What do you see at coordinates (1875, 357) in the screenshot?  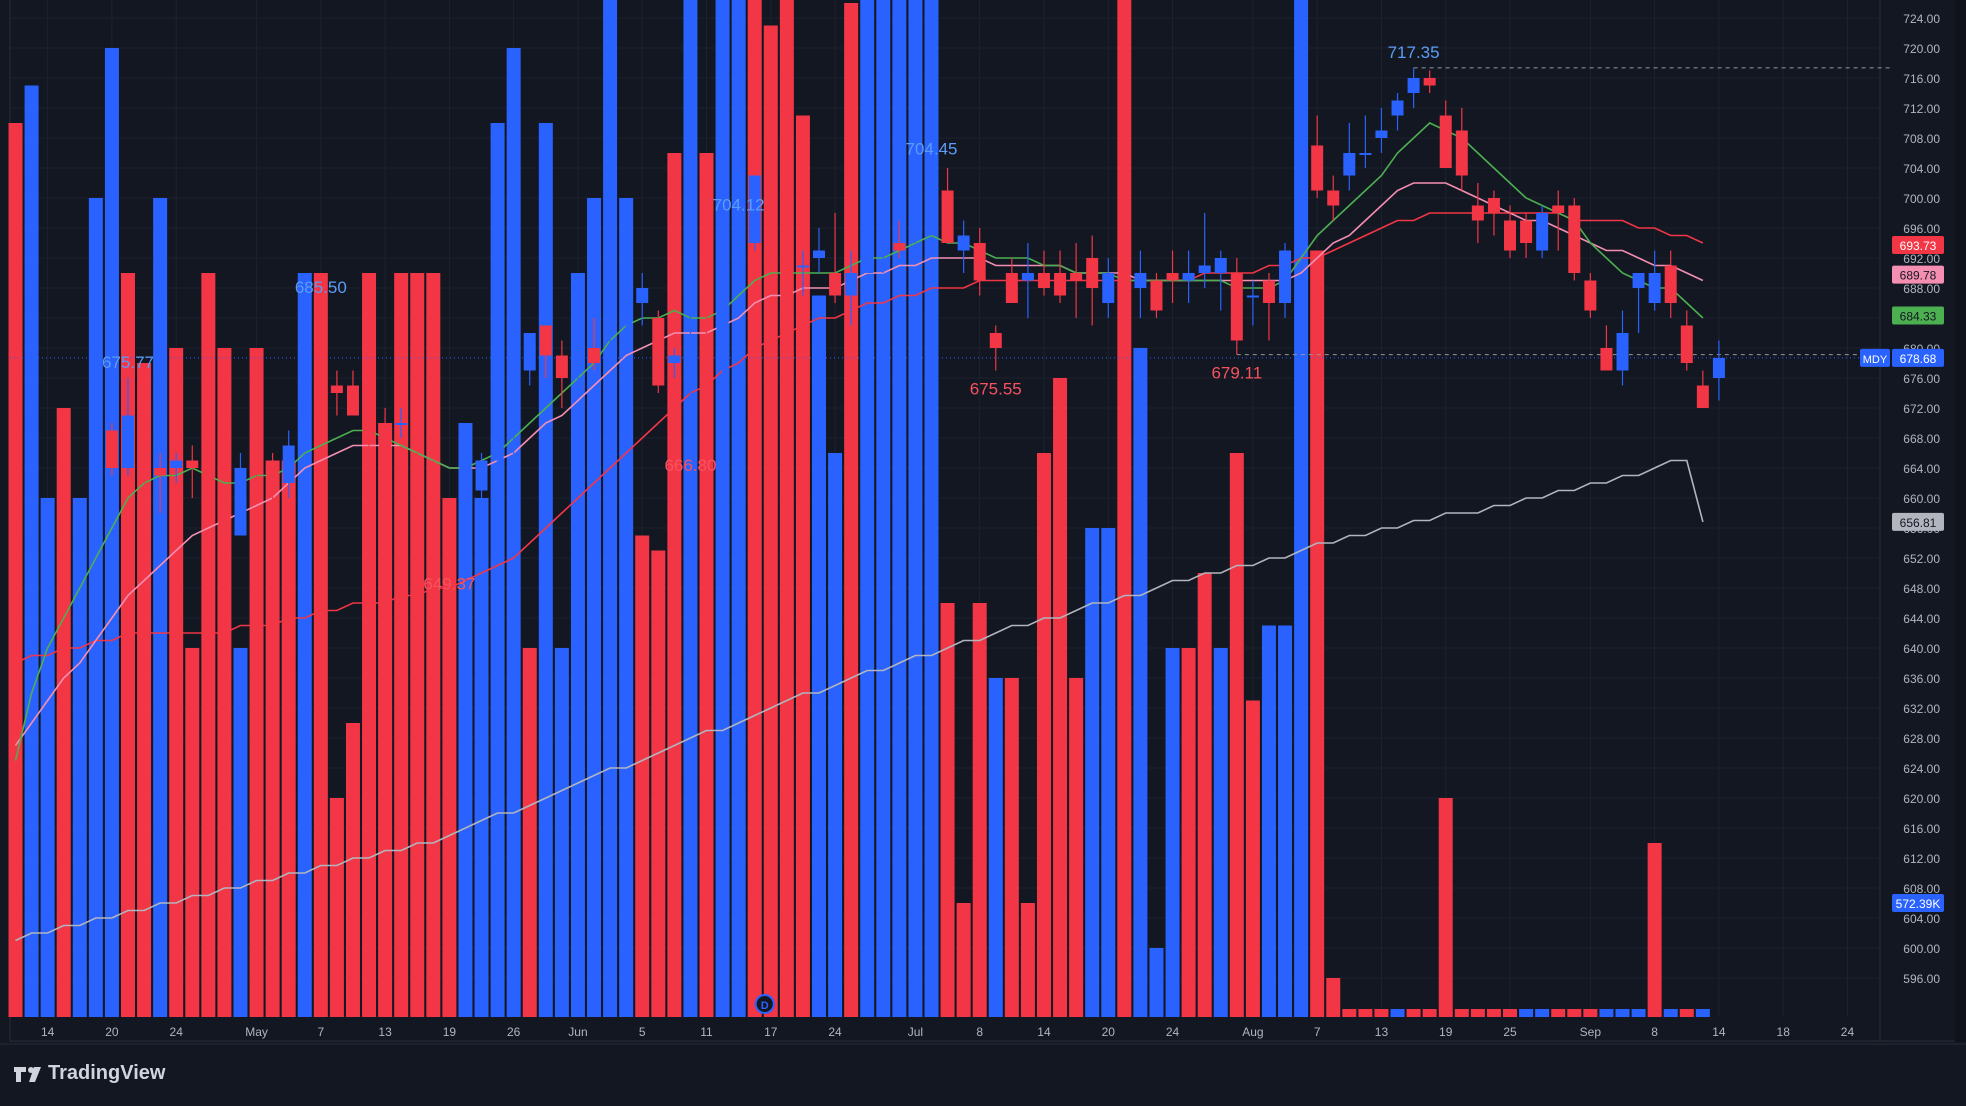 I see `symbol-tag` at bounding box center [1875, 357].